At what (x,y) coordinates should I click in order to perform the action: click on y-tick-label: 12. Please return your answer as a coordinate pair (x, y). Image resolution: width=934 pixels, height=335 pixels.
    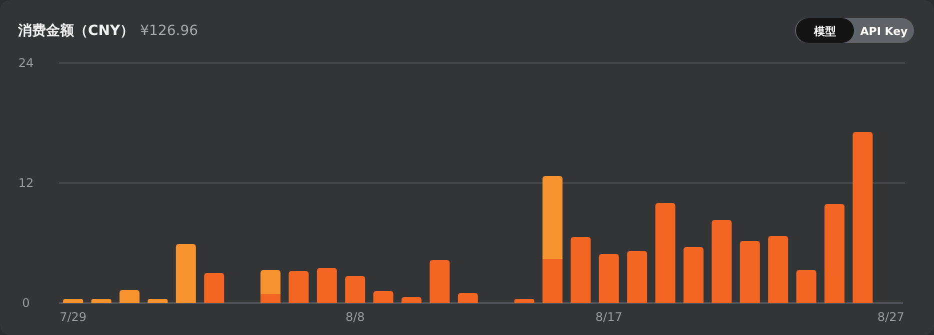
    Looking at the image, I should click on (26, 183).